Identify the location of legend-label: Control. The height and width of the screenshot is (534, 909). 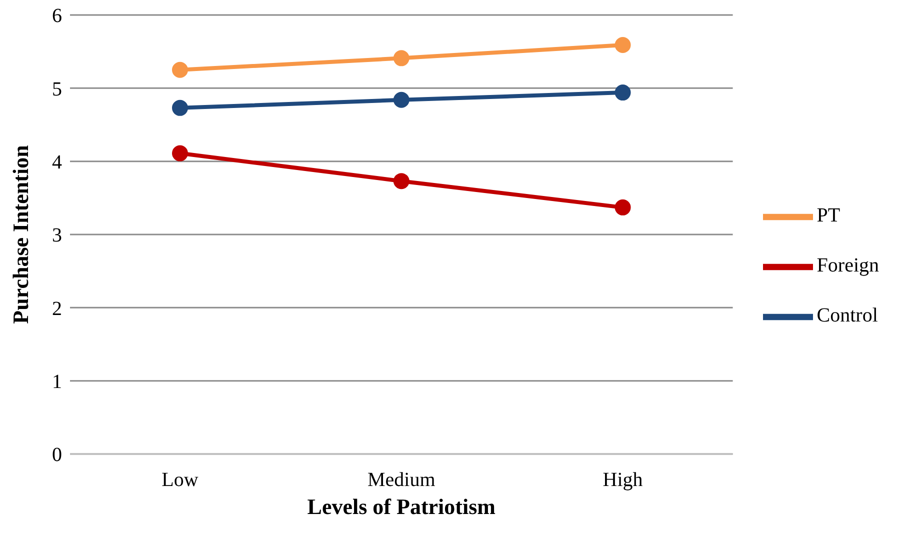
(847, 315).